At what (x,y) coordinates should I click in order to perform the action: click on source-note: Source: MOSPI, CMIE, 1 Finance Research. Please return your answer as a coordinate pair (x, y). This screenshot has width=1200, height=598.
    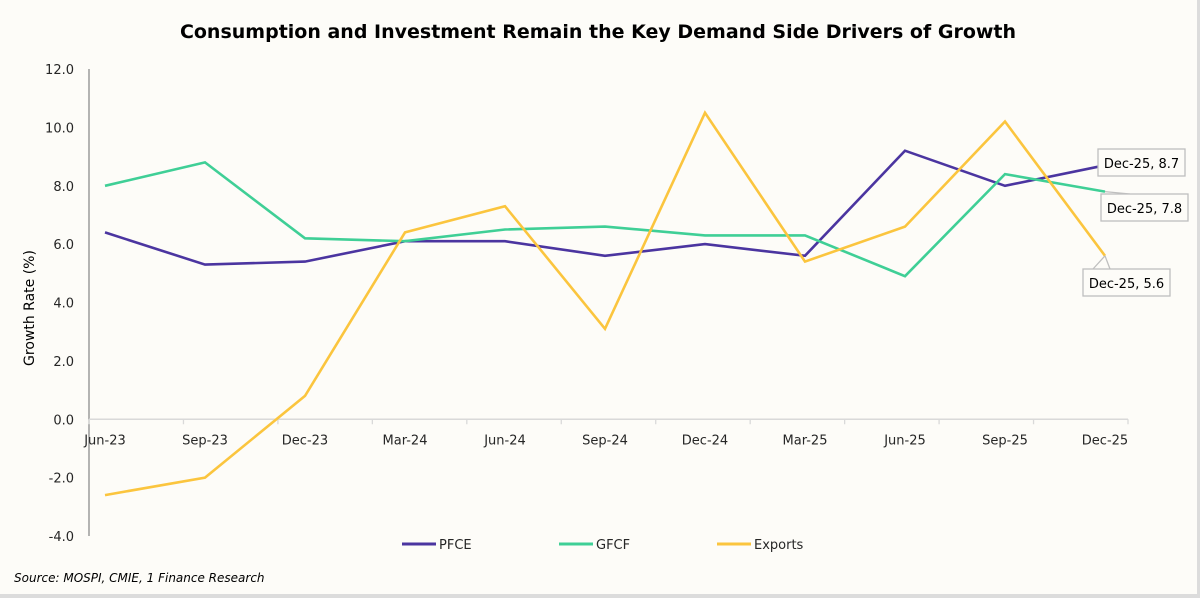
    Looking at the image, I should click on (139, 578).